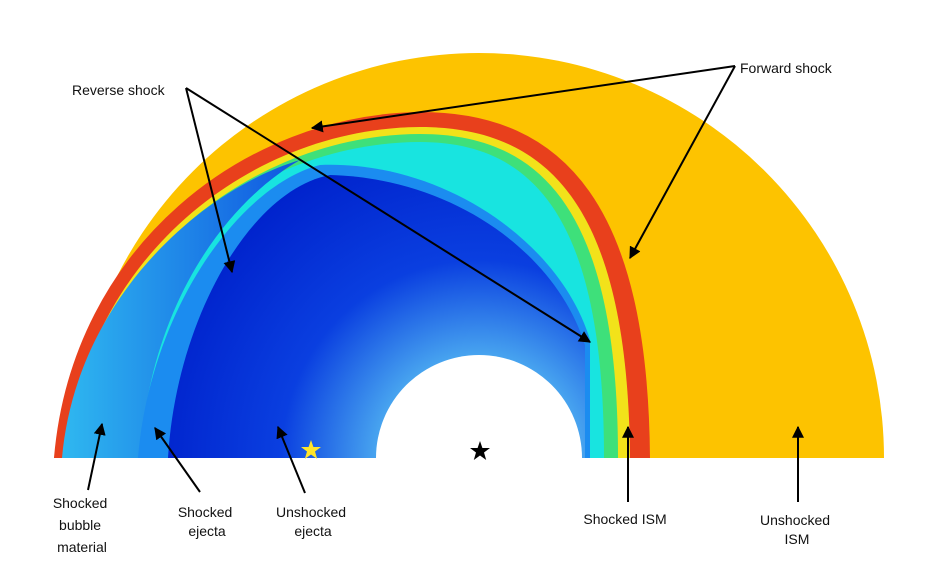 This screenshot has height=576, width=926. What do you see at coordinates (119, 90) in the screenshot?
I see `label: Reverse shock` at bounding box center [119, 90].